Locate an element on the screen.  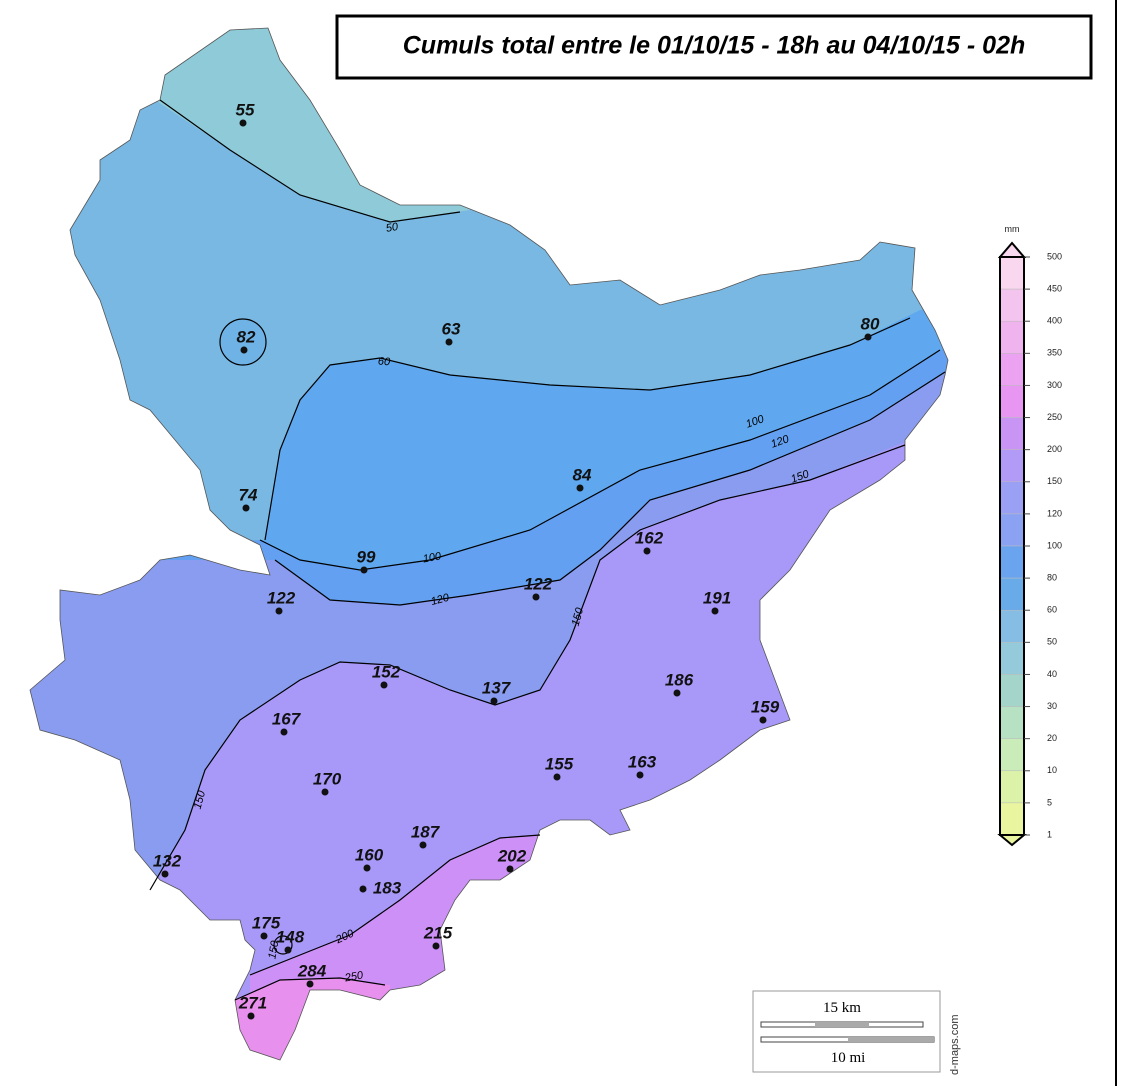
legend-tick-label: 10 is located at coordinates (1052, 770).